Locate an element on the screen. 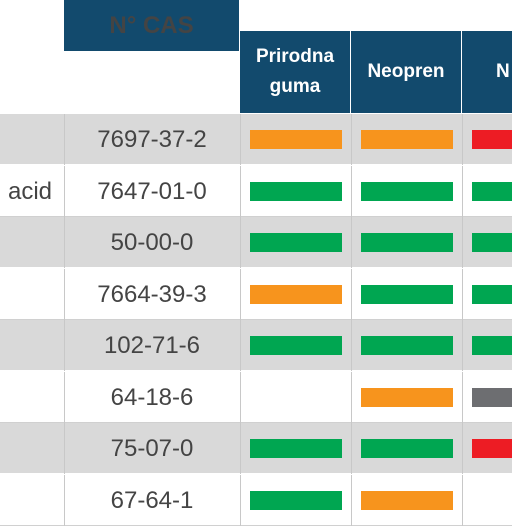 This screenshot has width=512, height=526. table-row: 75-07-0 is located at coordinates (256, 448).